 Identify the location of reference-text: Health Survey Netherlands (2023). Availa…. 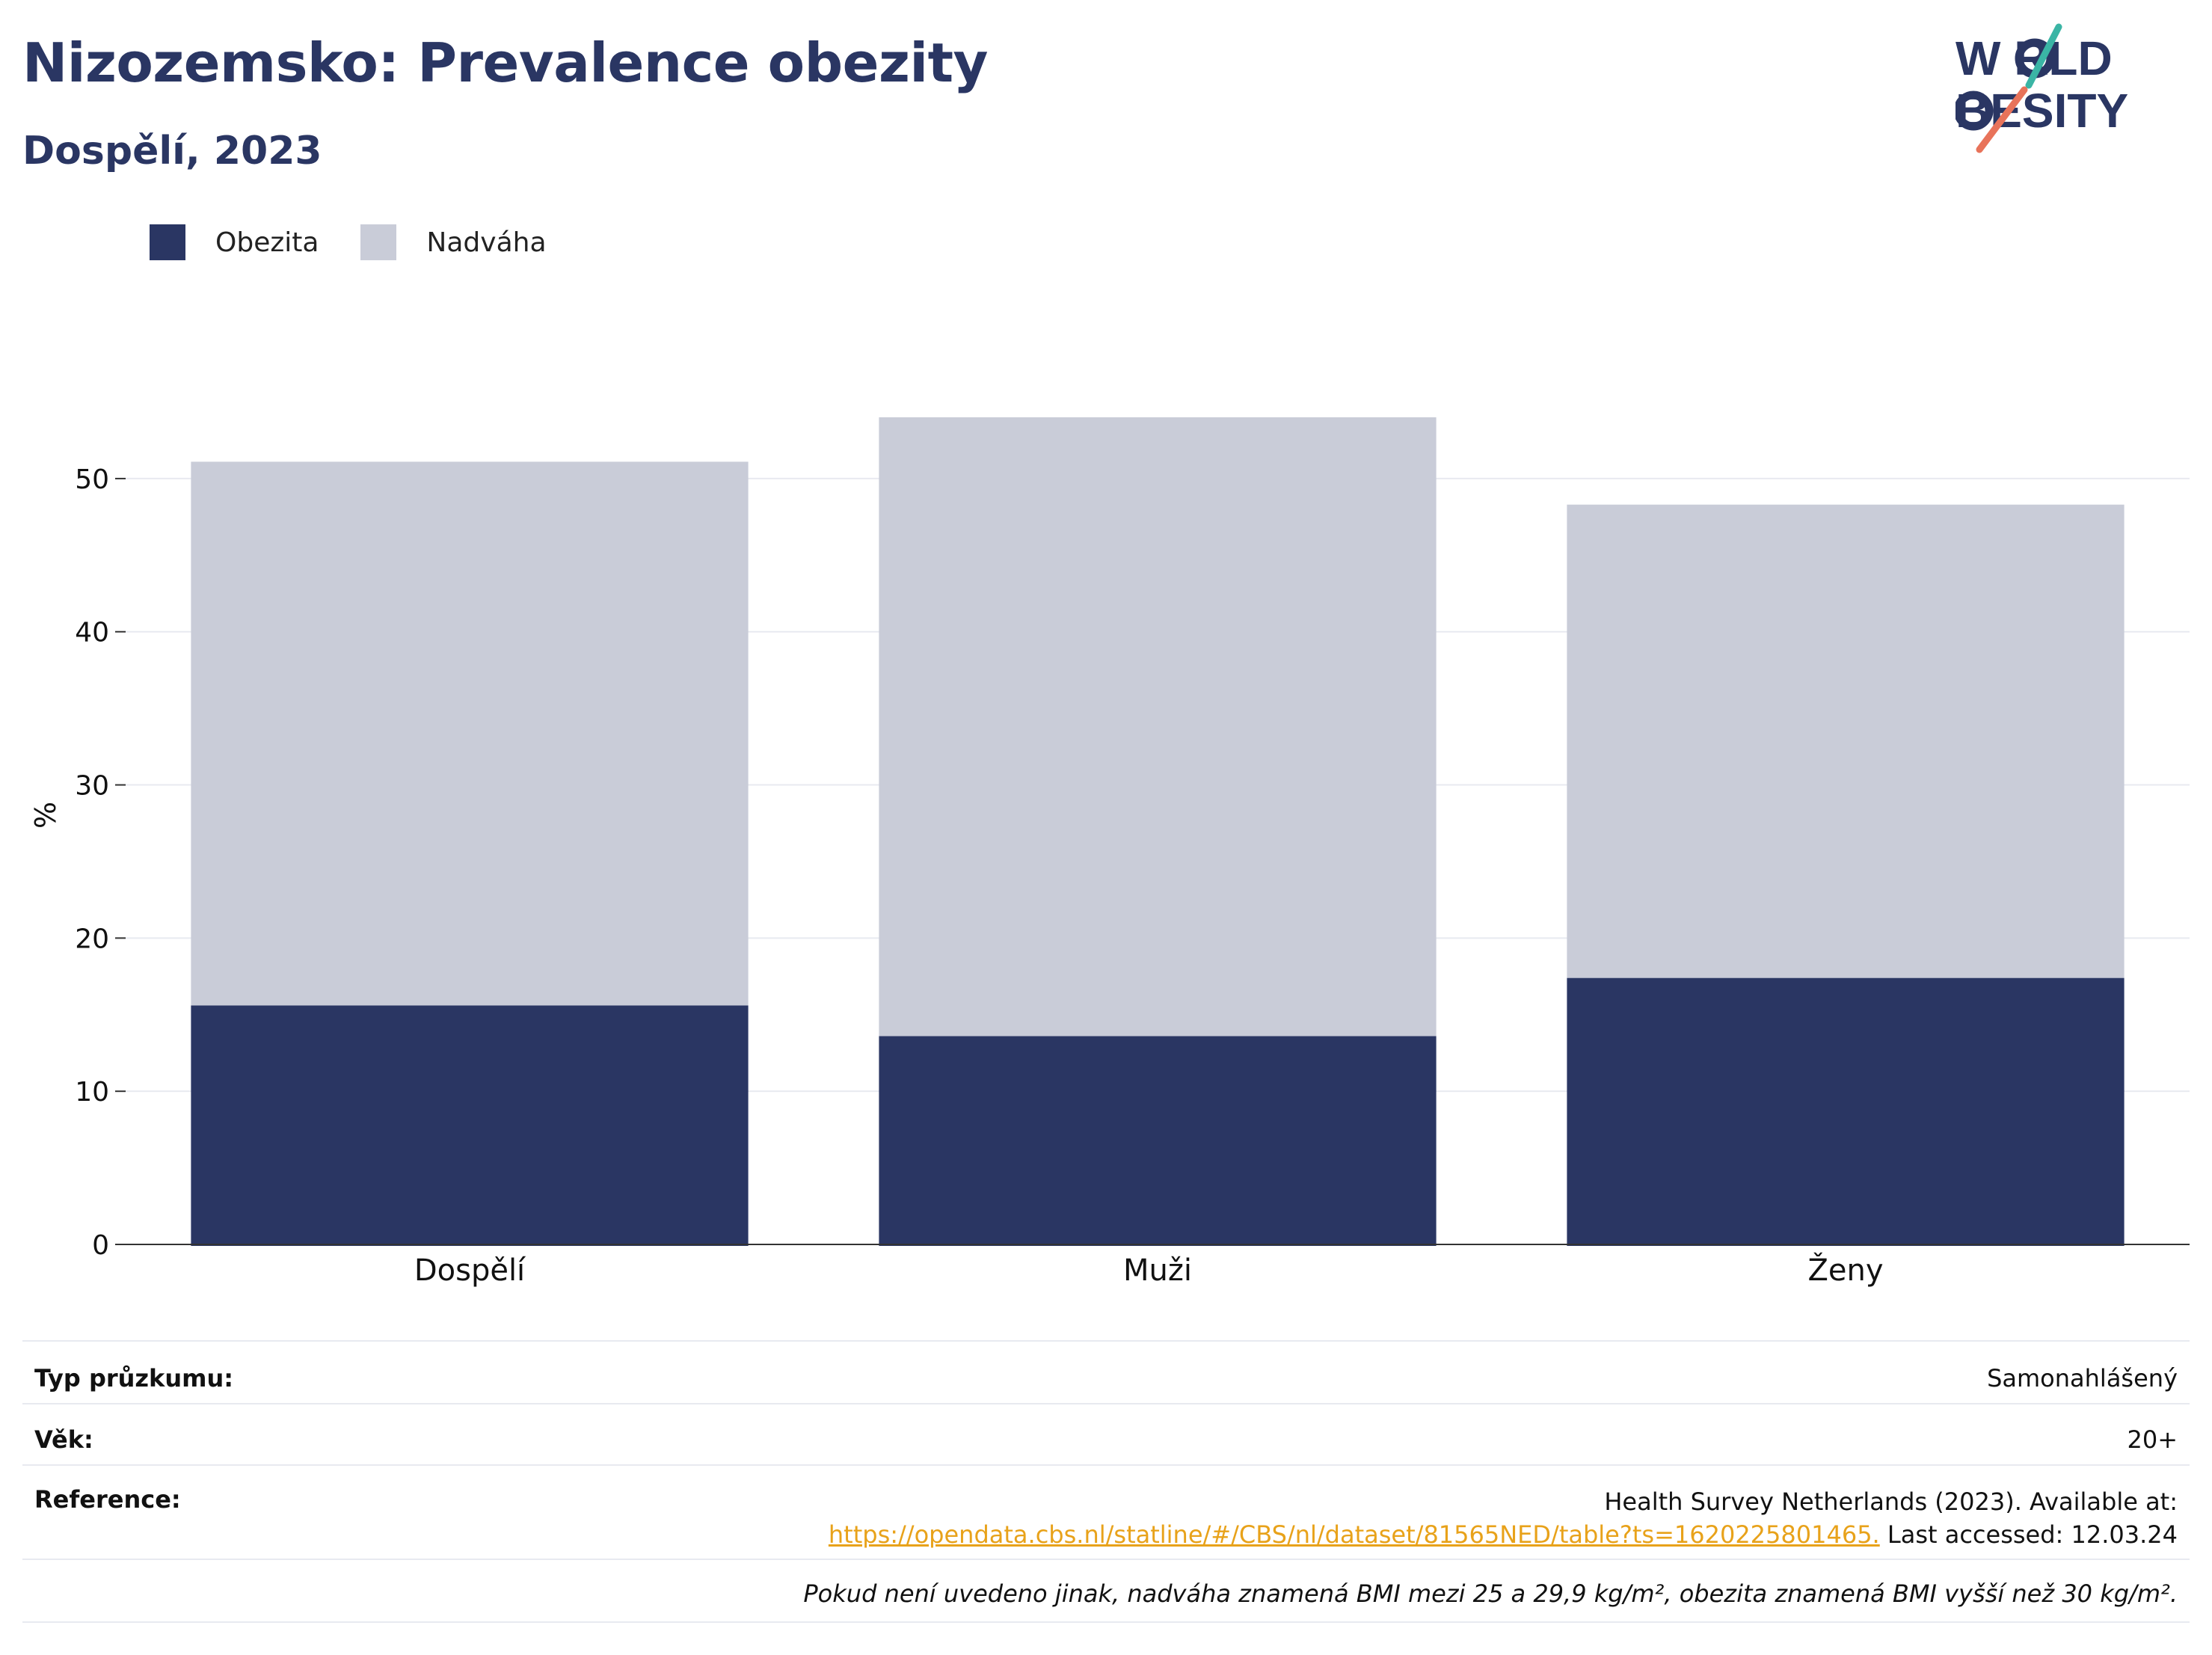
(1891, 1501).